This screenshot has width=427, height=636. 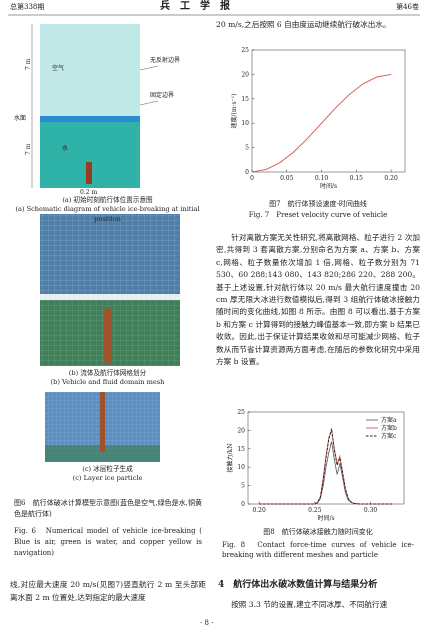 I want to click on caption: (b) 流体及航行体网格划分, so click(x=107, y=373).